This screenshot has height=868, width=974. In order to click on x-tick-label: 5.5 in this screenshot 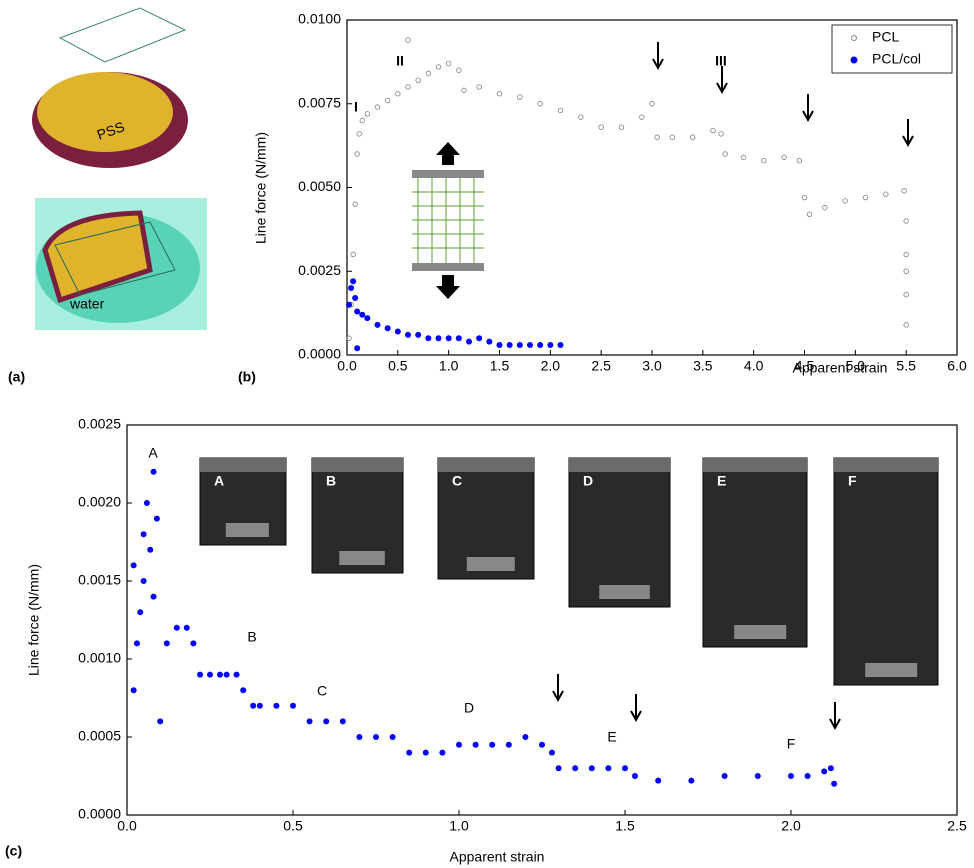, I will do `click(906, 366)`.